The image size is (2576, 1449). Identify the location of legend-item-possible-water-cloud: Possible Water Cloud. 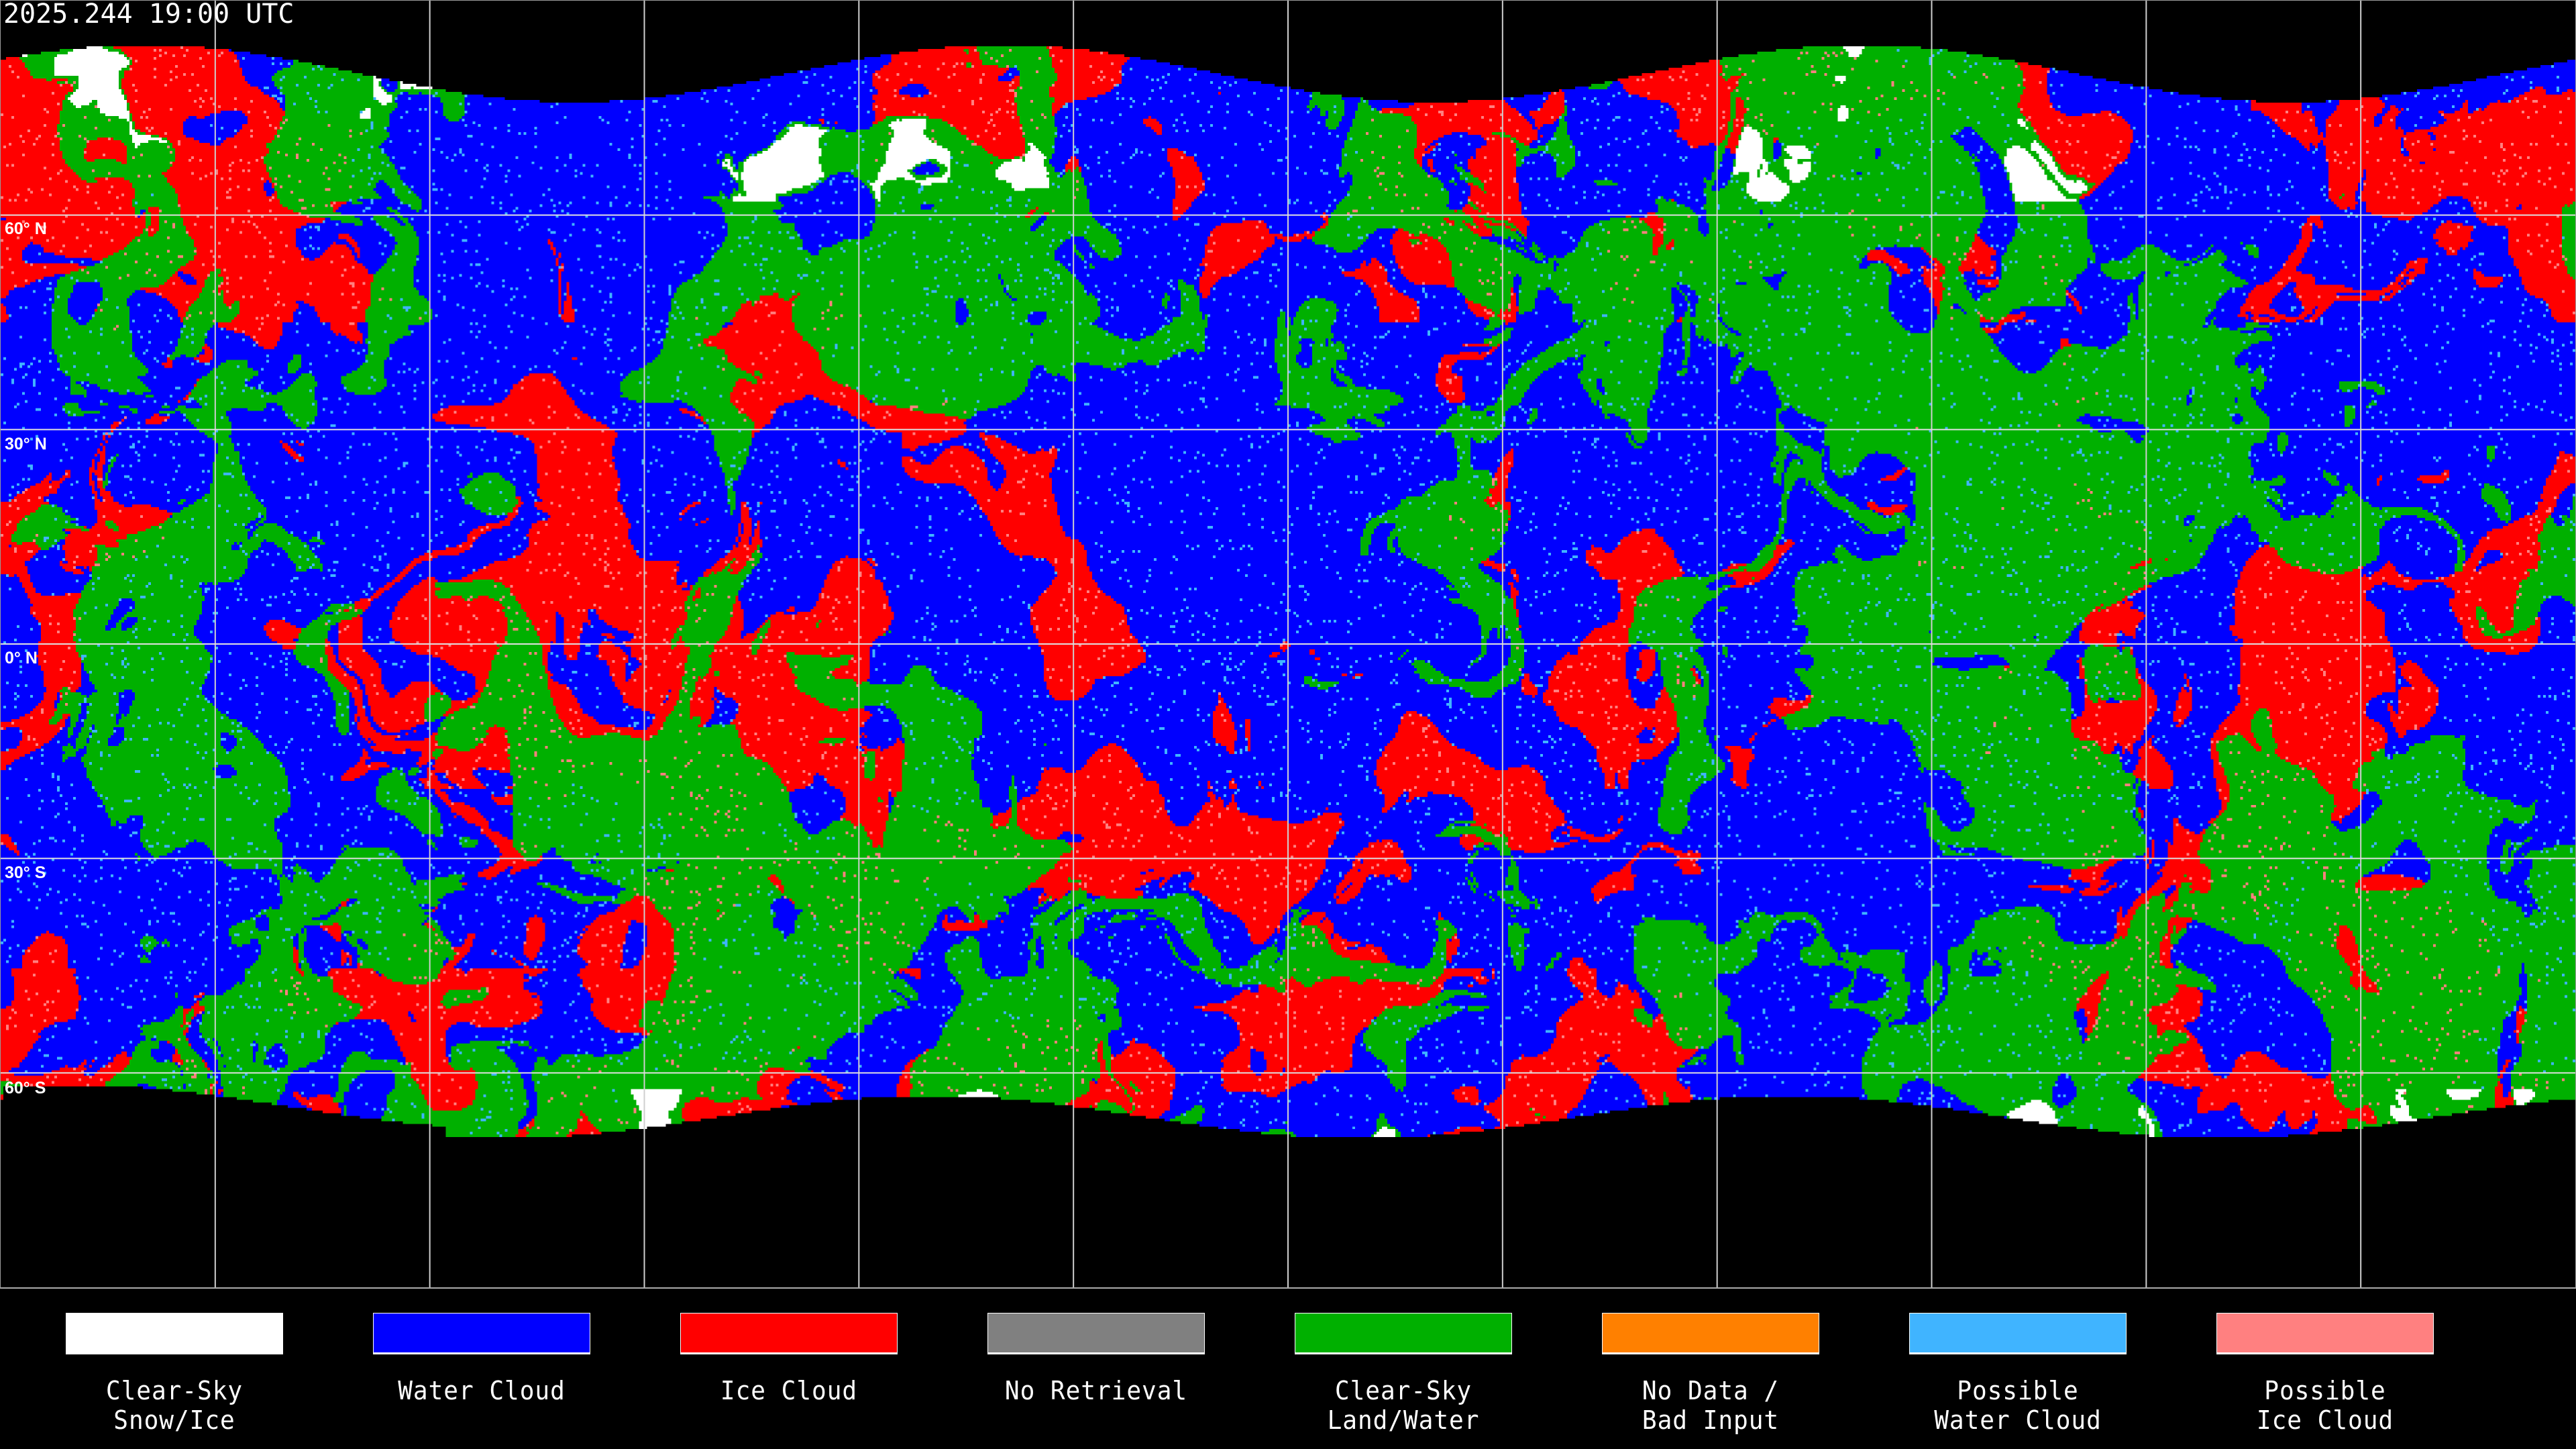
(2018, 1374).